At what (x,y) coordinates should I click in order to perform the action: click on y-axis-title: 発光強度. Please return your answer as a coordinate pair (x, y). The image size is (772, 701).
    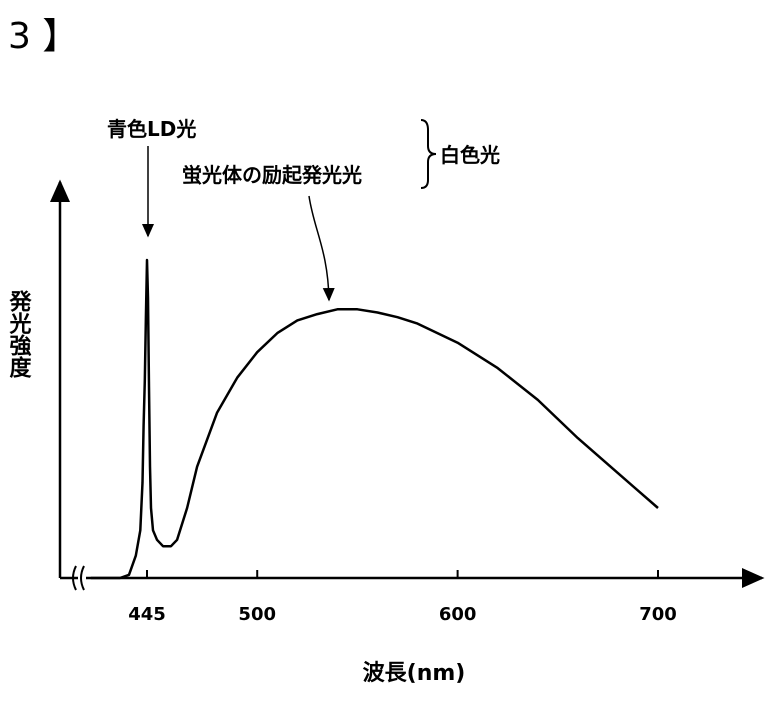
    Looking at the image, I should click on (19, 334).